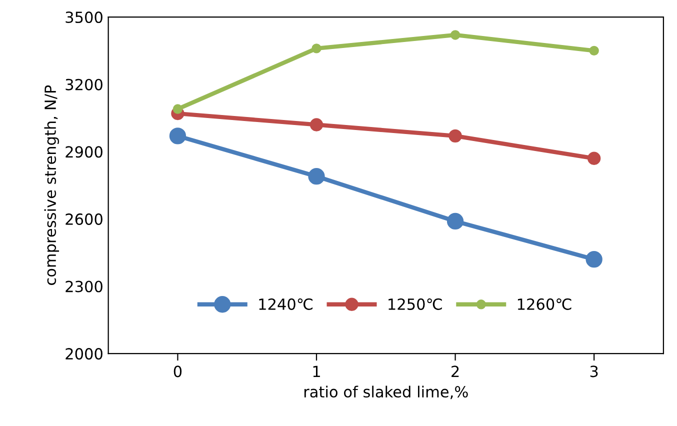  What do you see at coordinates (84, 152) in the screenshot?
I see `y-tick-label: 2900` at bounding box center [84, 152].